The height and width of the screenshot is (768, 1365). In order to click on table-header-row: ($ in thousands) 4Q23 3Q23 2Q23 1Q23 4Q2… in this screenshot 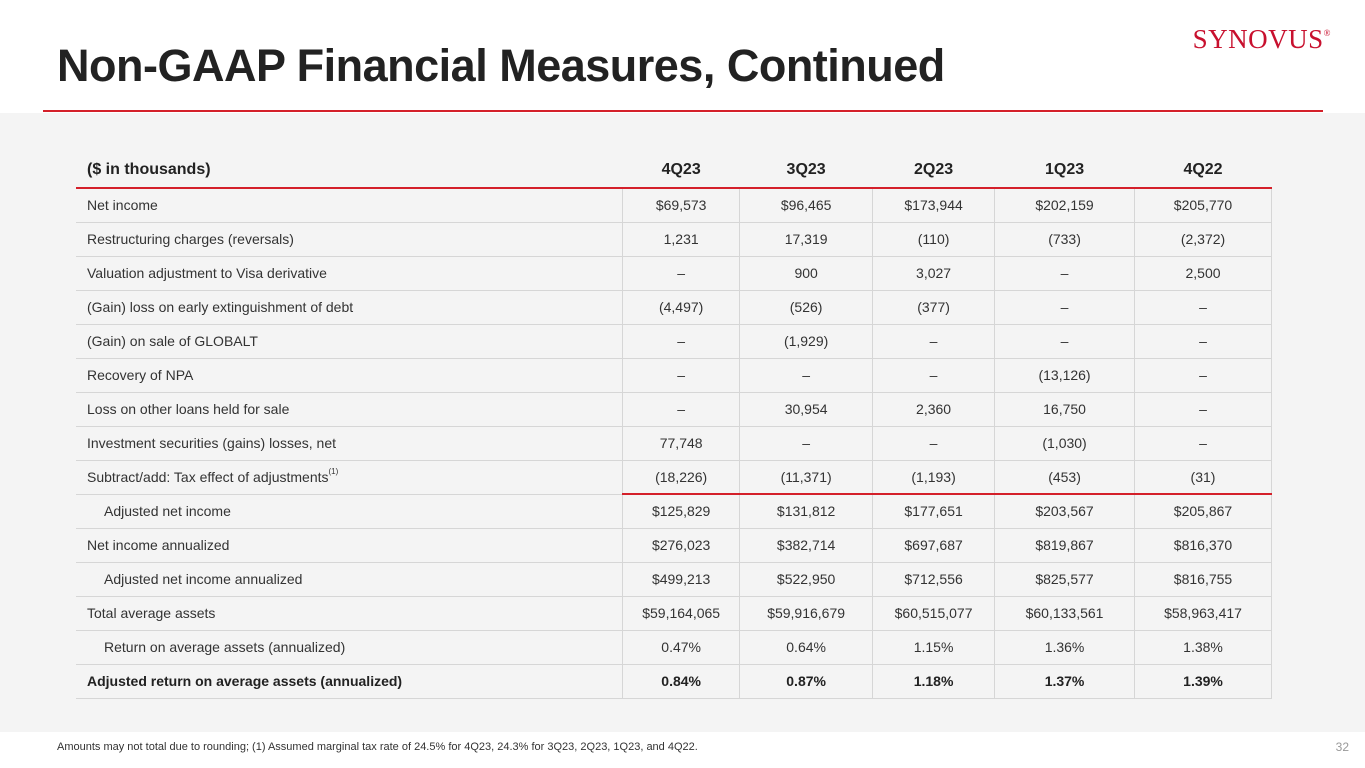, I will do `click(674, 171)`.